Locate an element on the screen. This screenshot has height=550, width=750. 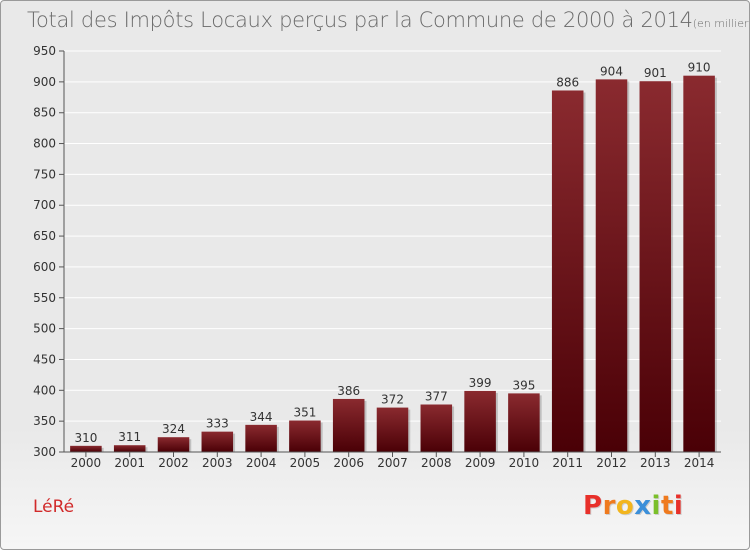
logo-letter: t is located at coordinates (667, 506).